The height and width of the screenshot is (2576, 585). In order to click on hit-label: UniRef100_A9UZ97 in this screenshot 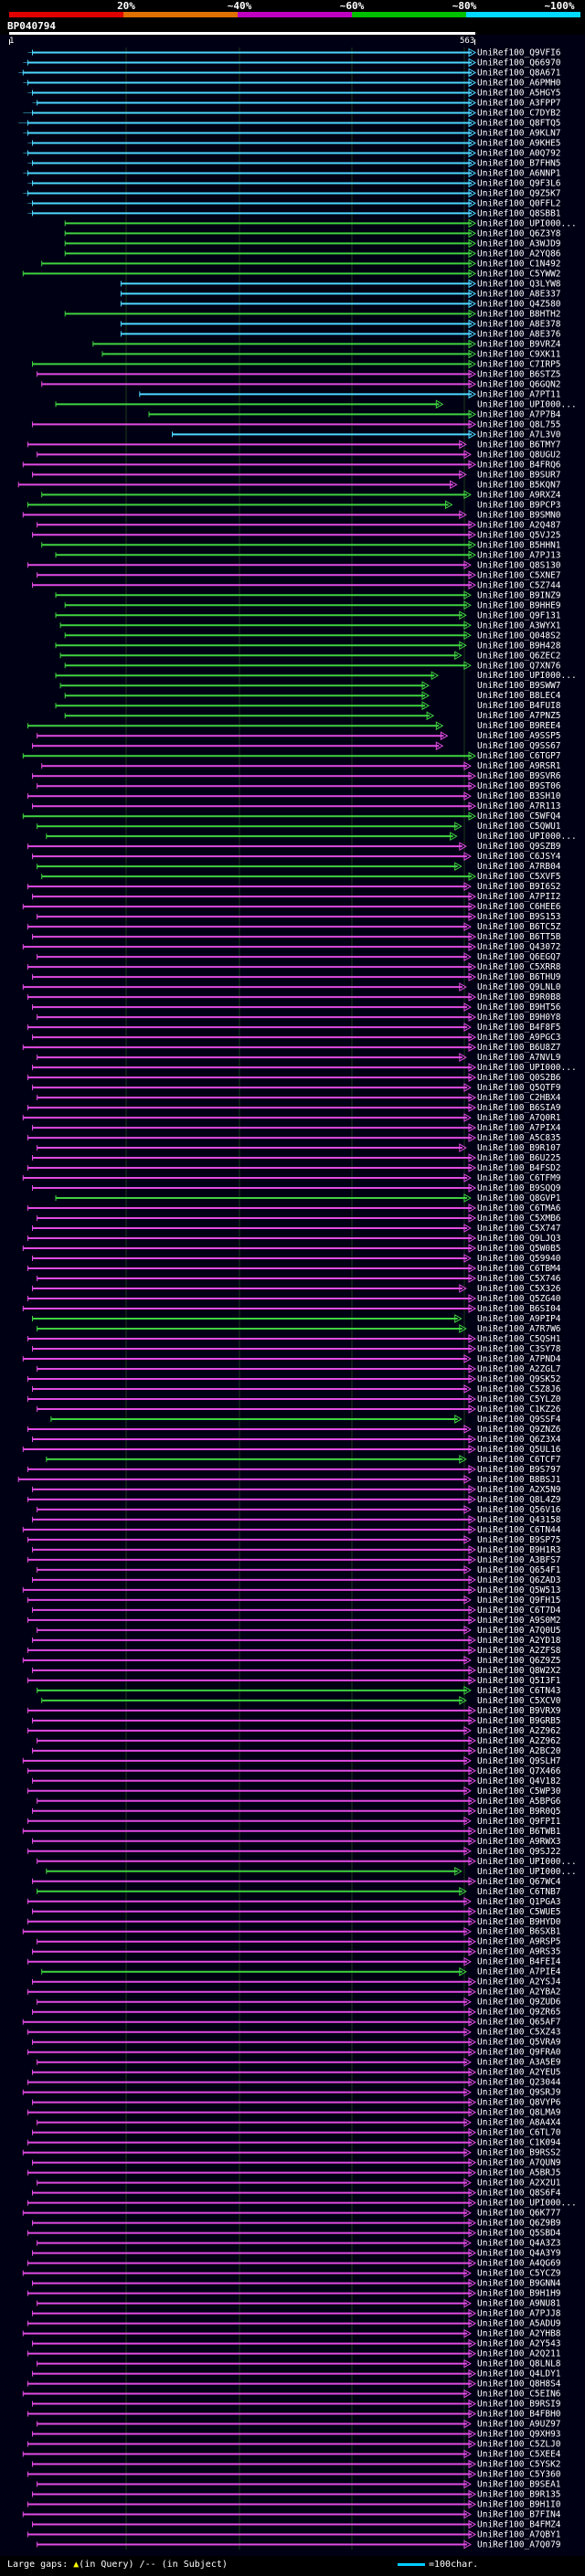, I will do `click(519, 2425)`.